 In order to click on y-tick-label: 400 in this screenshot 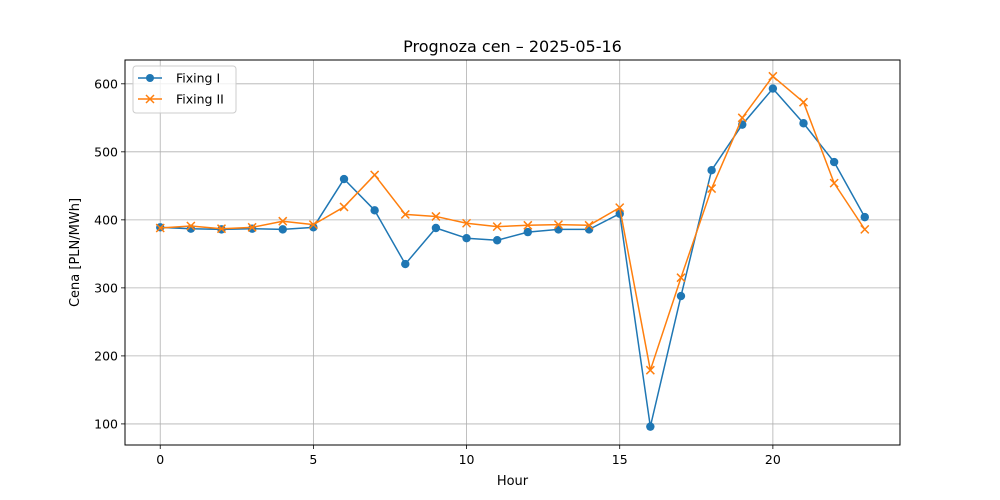, I will do `click(106, 219)`.